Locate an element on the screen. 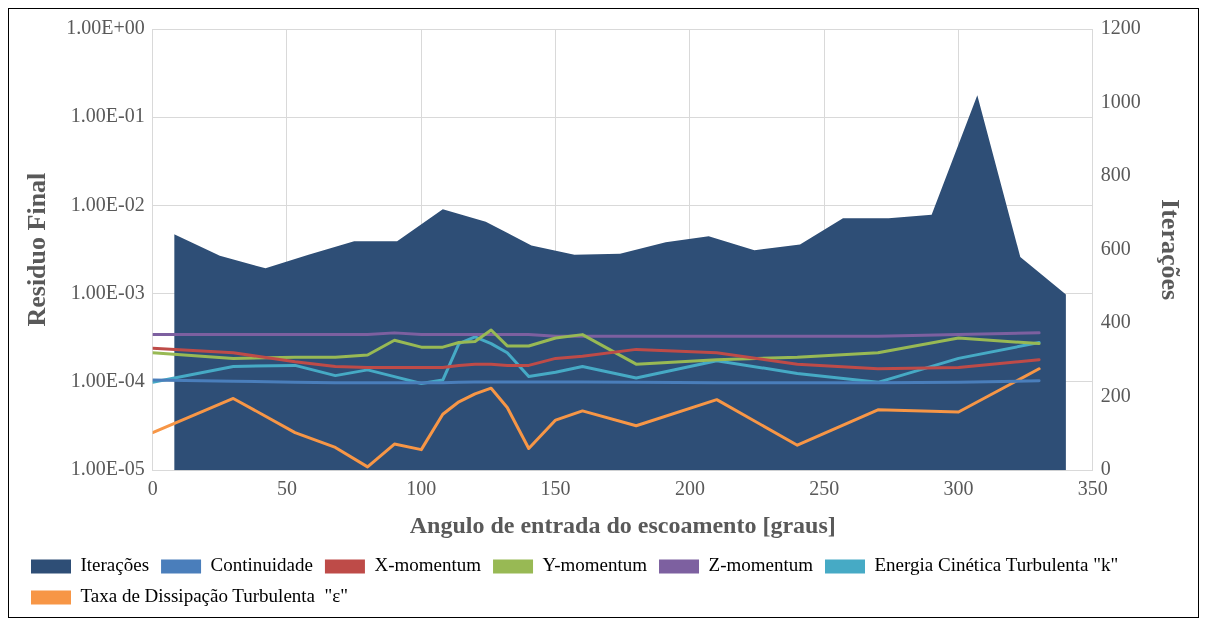 The height and width of the screenshot is (628, 1209). x-axis-title: Angulo de entrada do escoamento [graus] is located at coordinates (622, 524).